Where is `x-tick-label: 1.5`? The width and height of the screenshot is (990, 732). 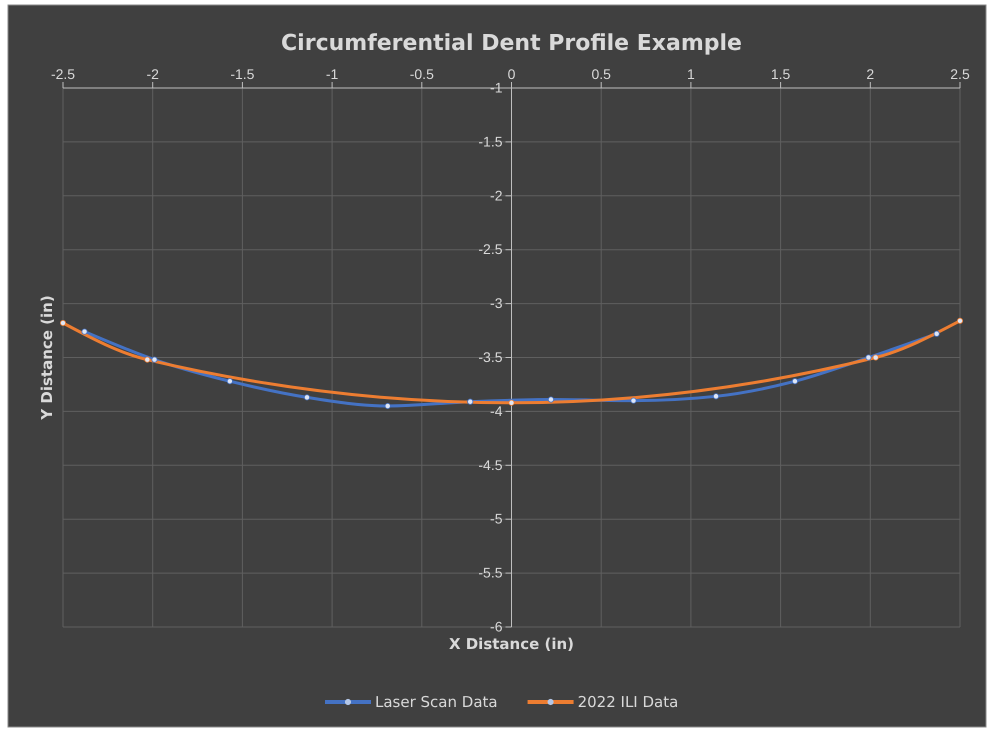
x-tick-label: 1.5 is located at coordinates (780, 74).